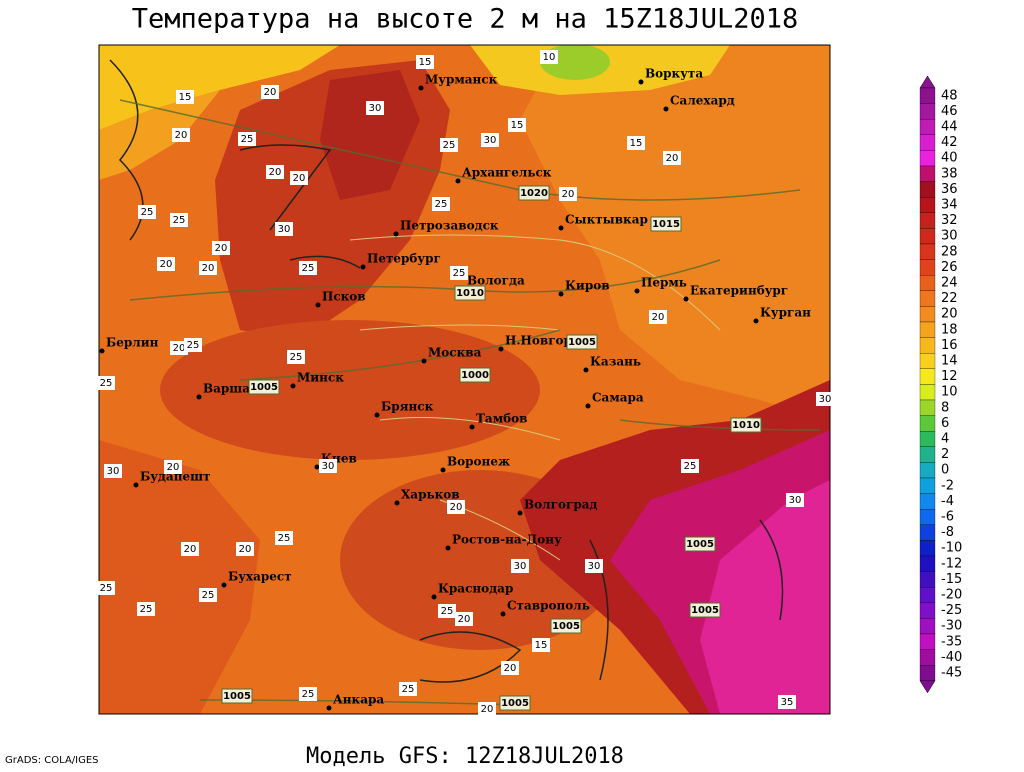 Image resolution: width=1024 pixels, height=772 pixels. I want to click on colorbar-label: -20, so click(951, 595).